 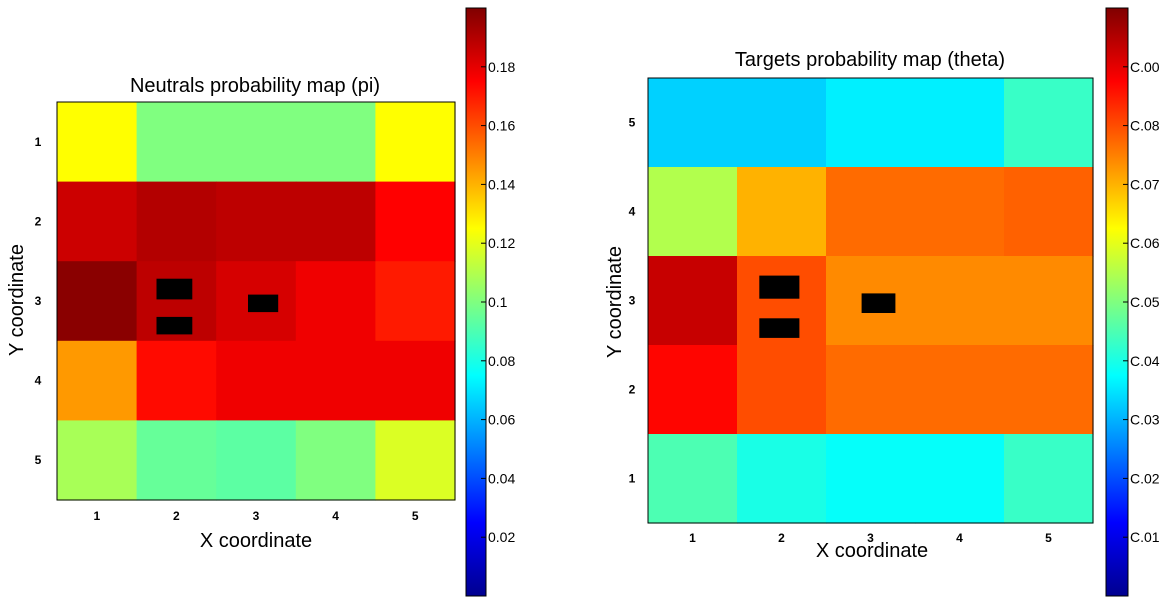 What do you see at coordinates (97, 460) in the screenshot?
I see `neutrals-cell-r5-c1` at bounding box center [97, 460].